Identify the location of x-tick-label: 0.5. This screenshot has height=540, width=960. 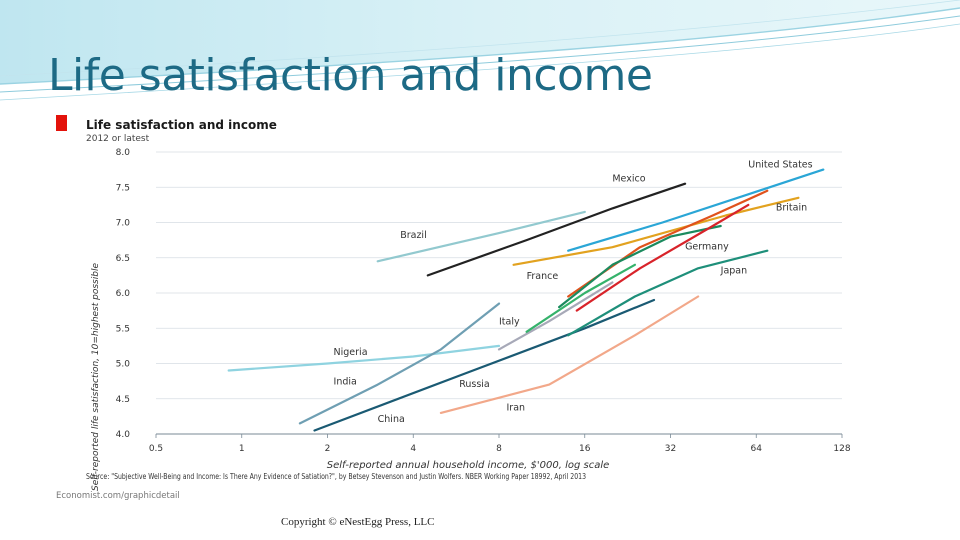
(156, 449).